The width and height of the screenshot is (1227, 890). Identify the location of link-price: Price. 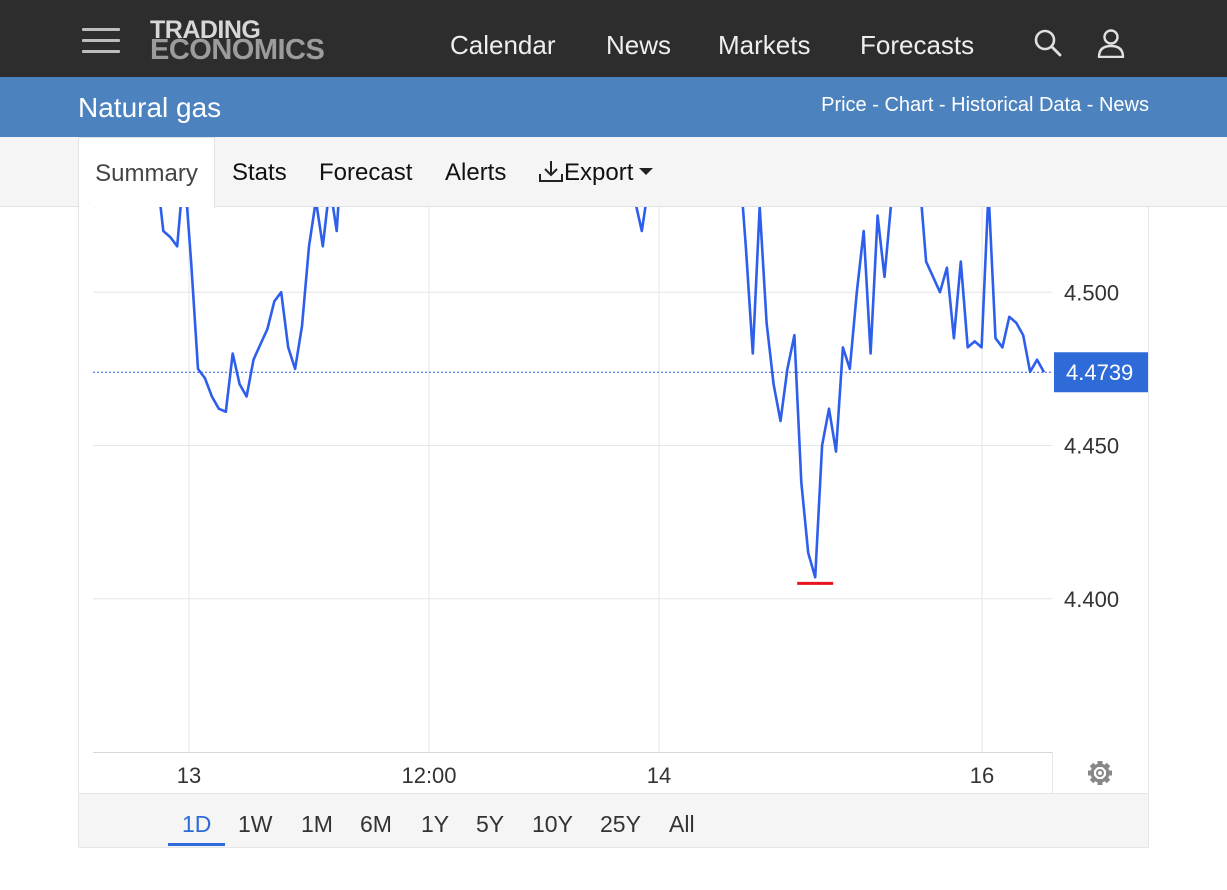
(844, 105).